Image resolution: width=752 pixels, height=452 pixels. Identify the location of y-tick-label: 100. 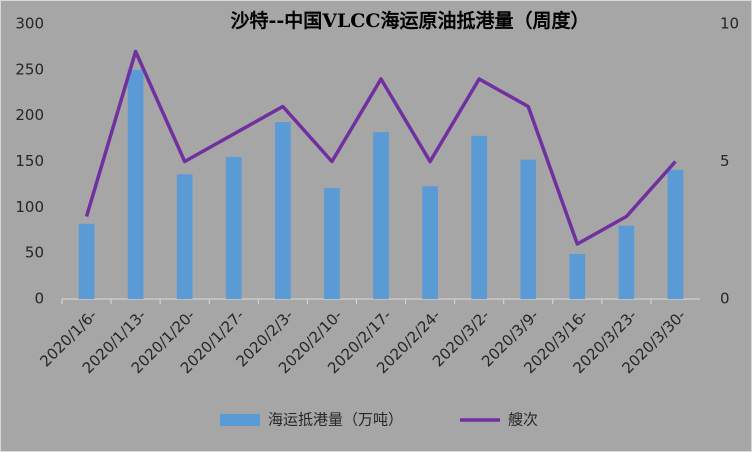
(29, 207).